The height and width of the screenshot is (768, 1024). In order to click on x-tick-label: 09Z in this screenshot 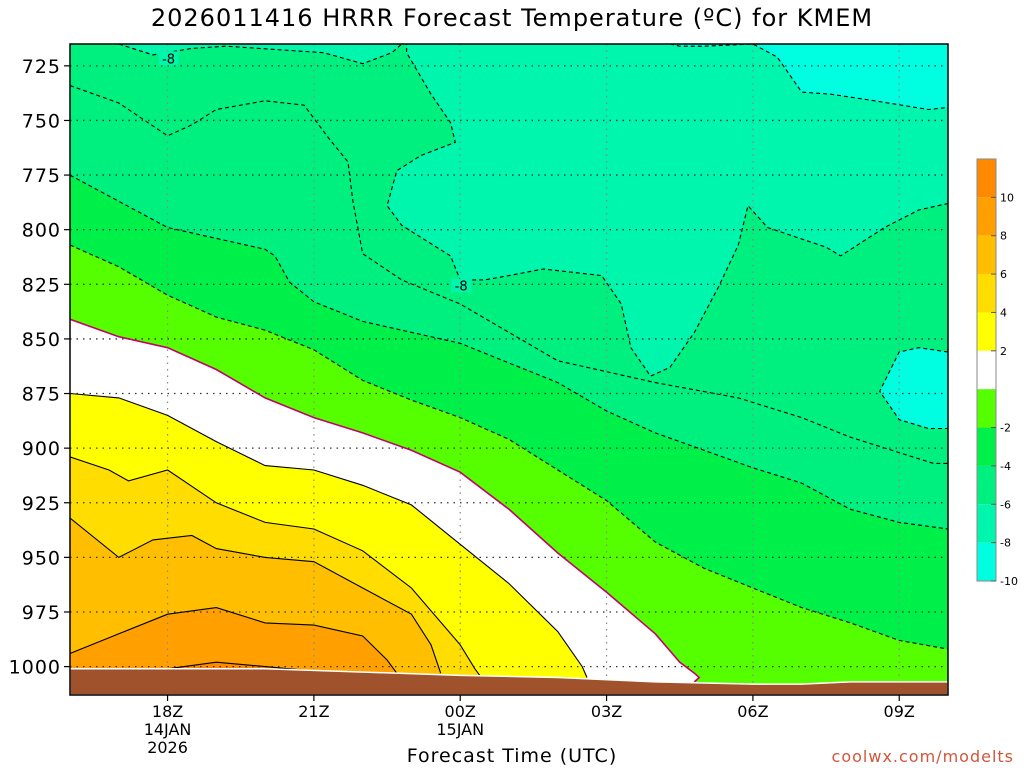, I will do `click(899, 711)`.